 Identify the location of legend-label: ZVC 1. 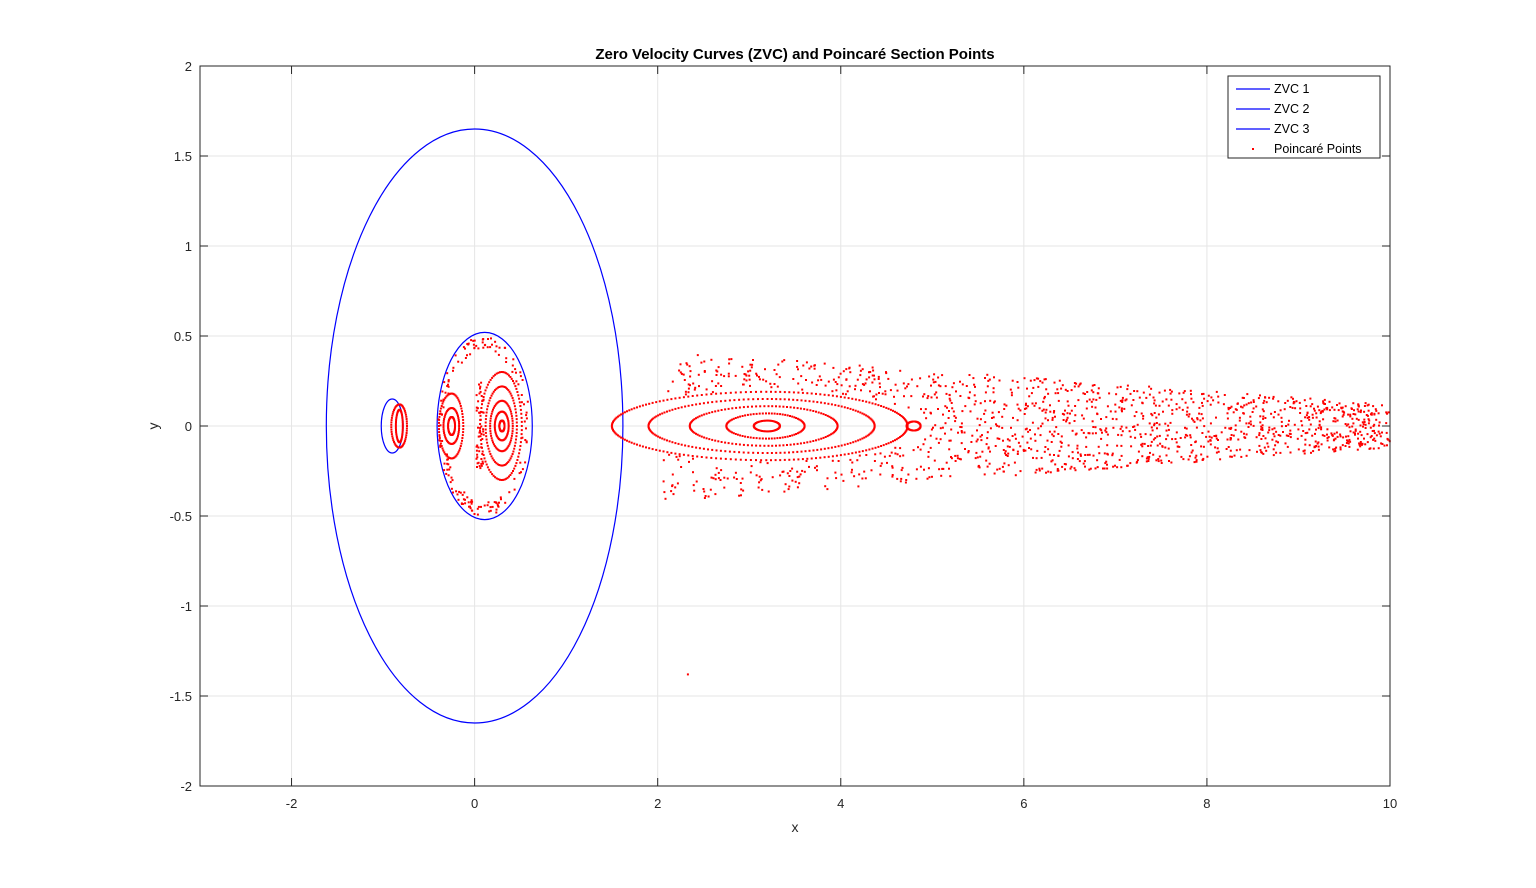
(1291, 89).